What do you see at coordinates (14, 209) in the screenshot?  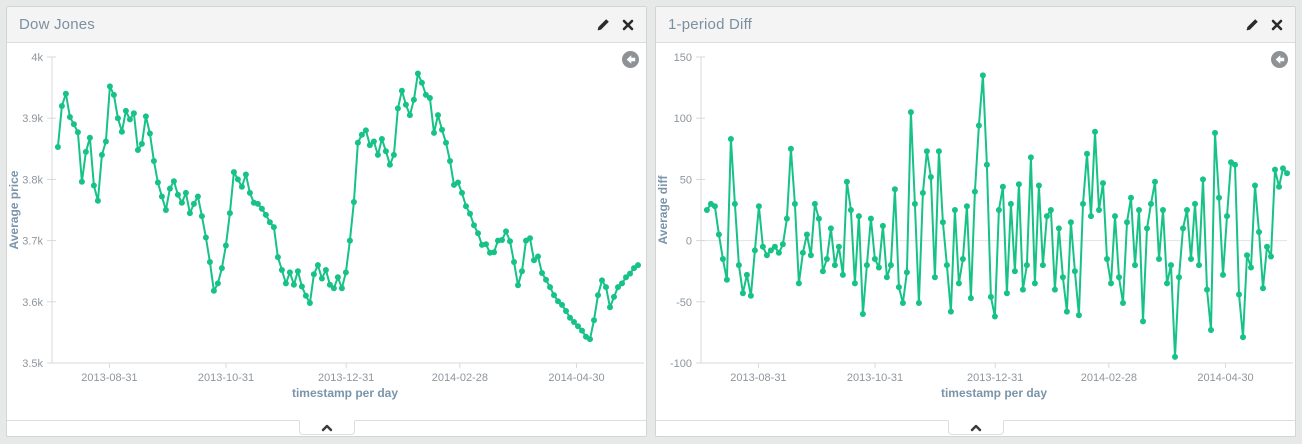 I see `y-axis-title: Average price` at bounding box center [14, 209].